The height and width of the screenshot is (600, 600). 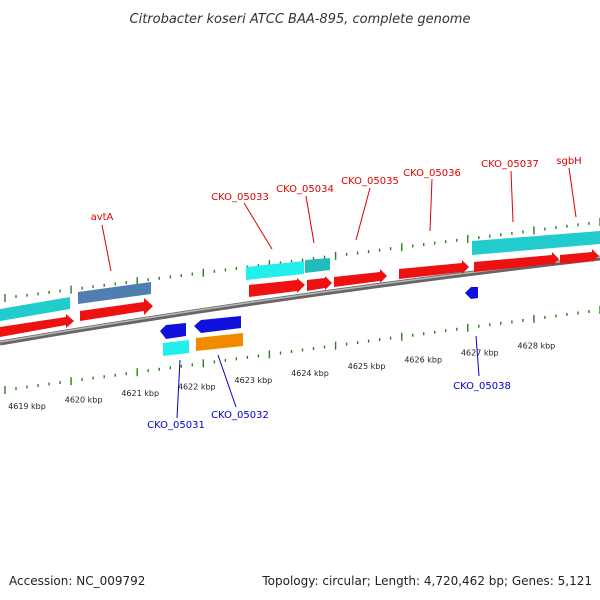 I want to click on gene-avtA-label: avtA, so click(x=102, y=217).